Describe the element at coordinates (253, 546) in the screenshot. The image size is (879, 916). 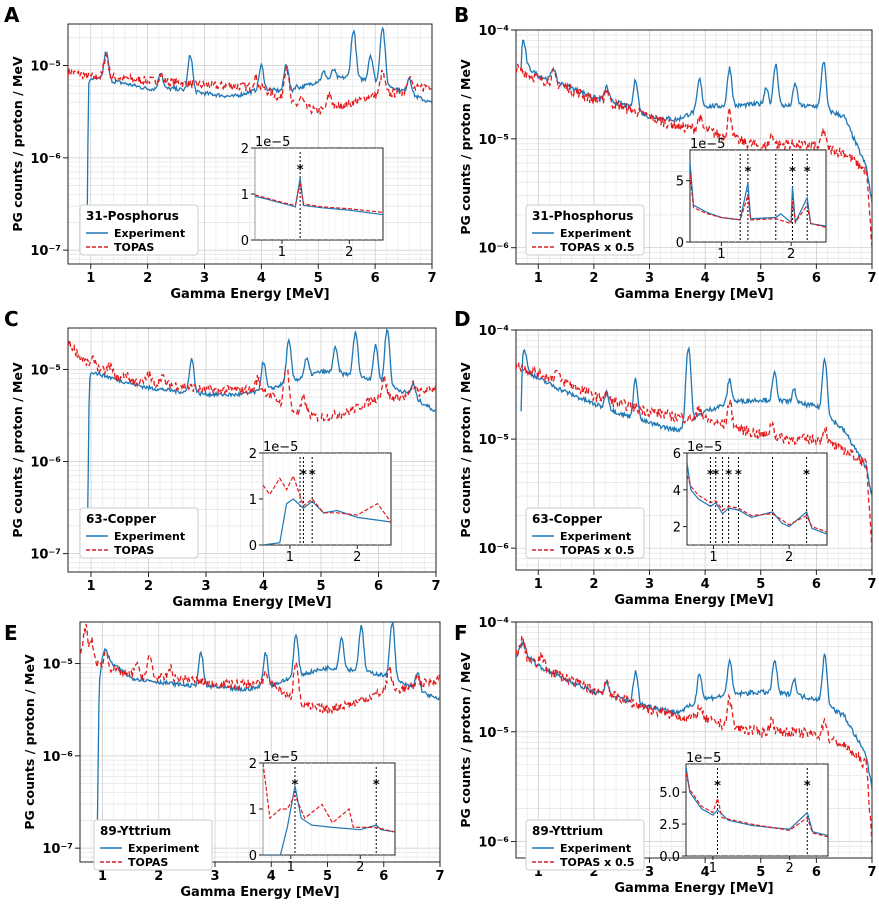
I see `inset-y-tick-label: 0` at that location.